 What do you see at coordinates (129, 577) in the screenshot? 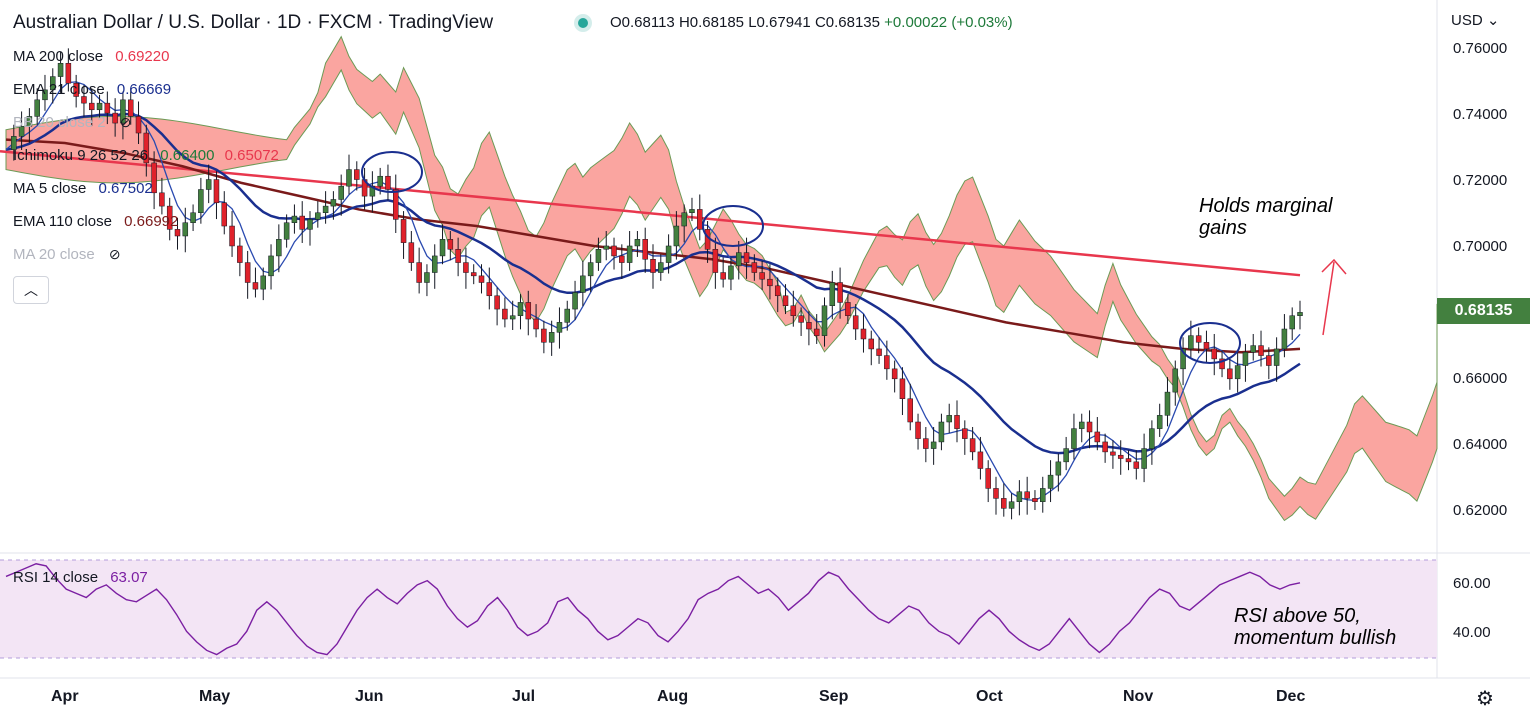
I see `legend-rsi-value: 63.07` at bounding box center [129, 577].